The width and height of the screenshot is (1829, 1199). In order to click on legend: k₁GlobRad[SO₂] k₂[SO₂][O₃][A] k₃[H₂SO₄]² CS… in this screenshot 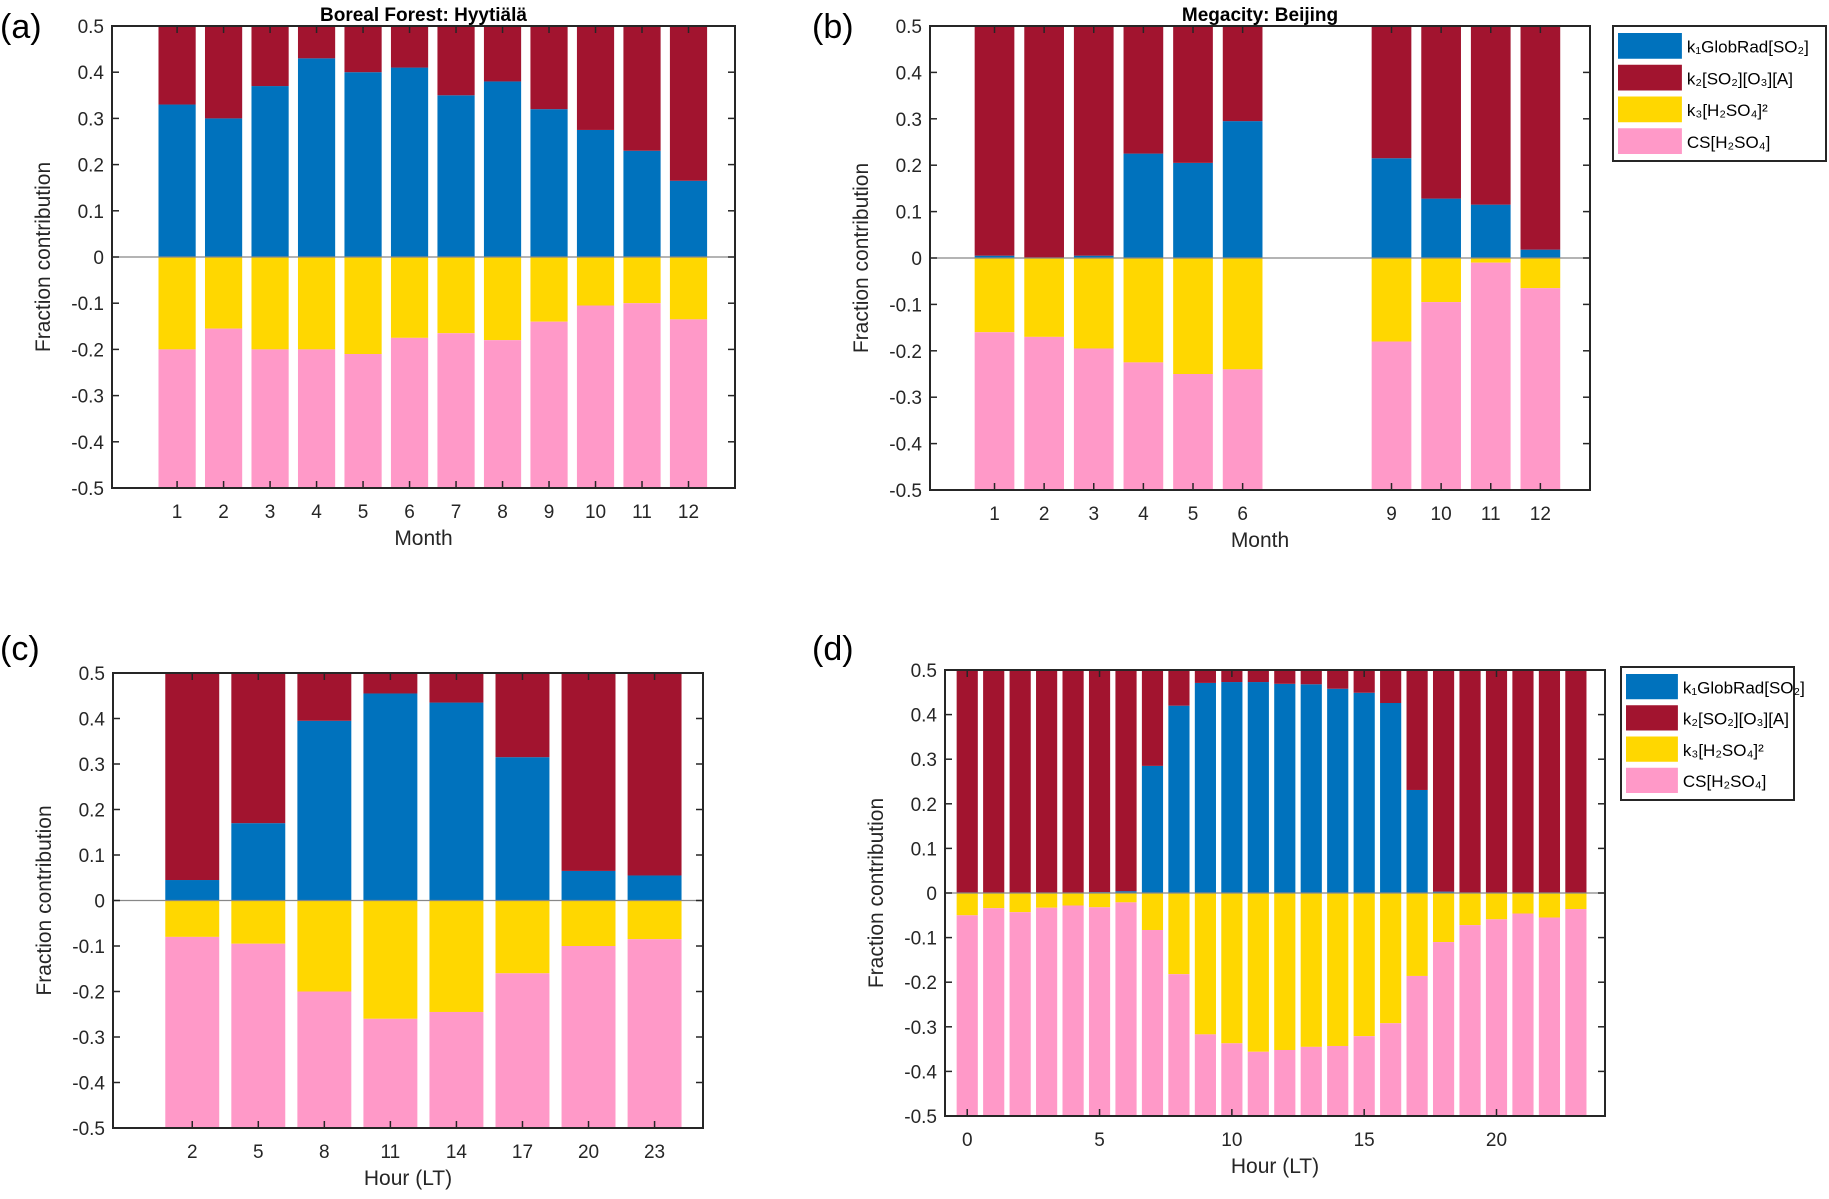, I will do `click(1719, 93)`.